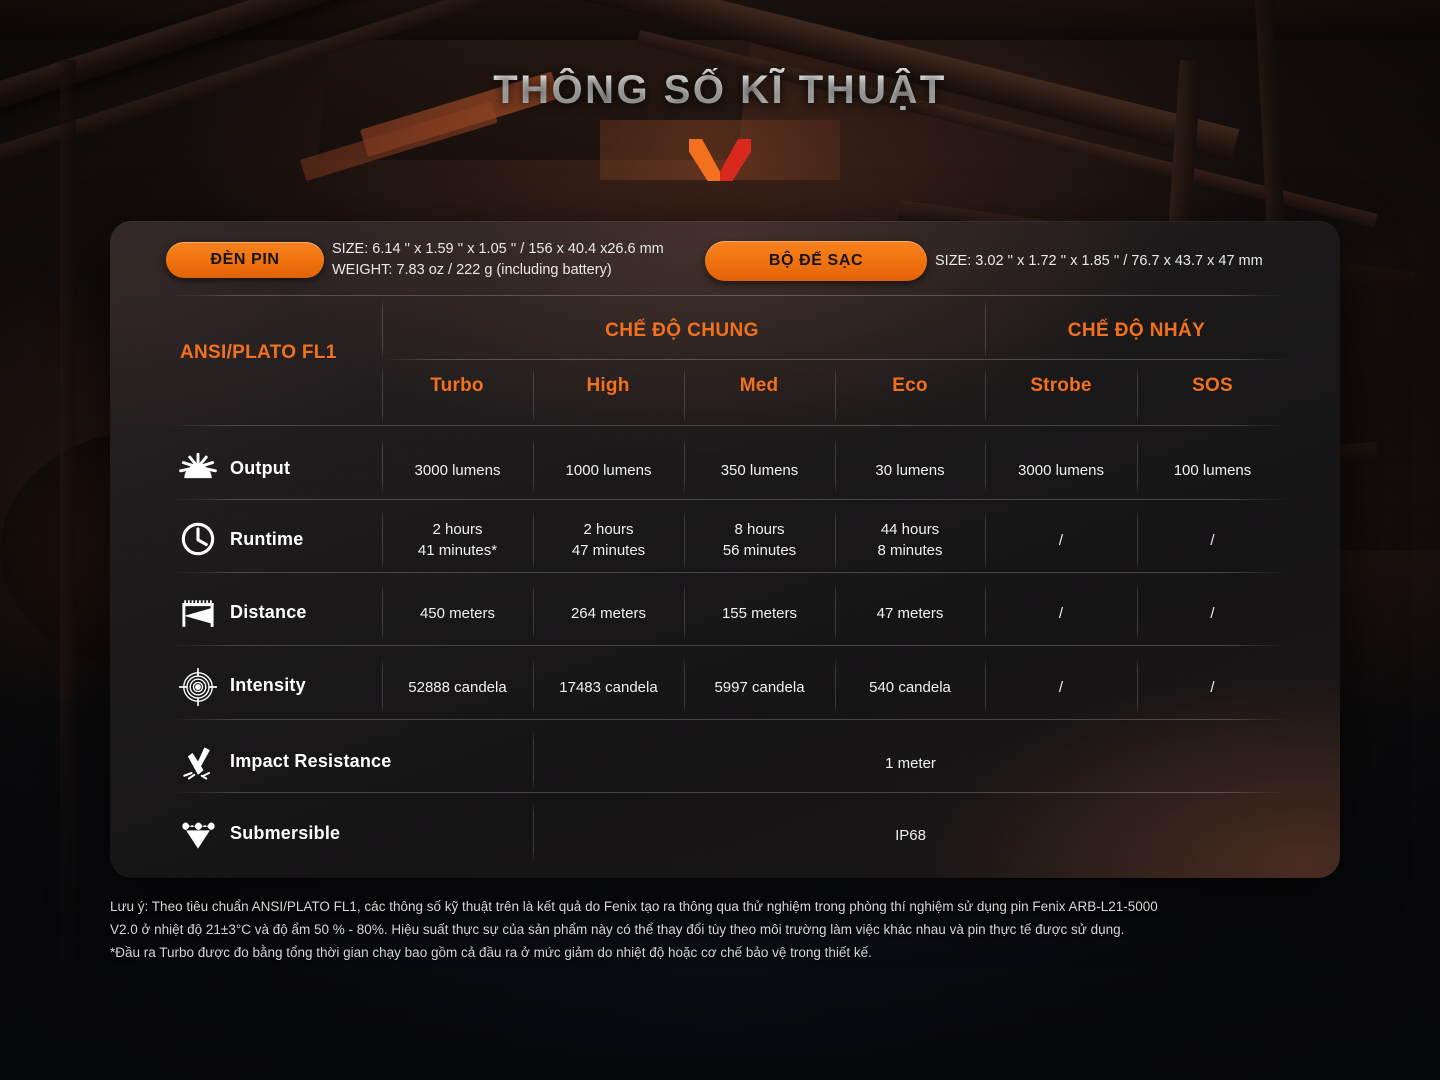 The image size is (1440, 1080). What do you see at coordinates (198, 469) in the screenshot?
I see `sunburst-icon` at bounding box center [198, 469].